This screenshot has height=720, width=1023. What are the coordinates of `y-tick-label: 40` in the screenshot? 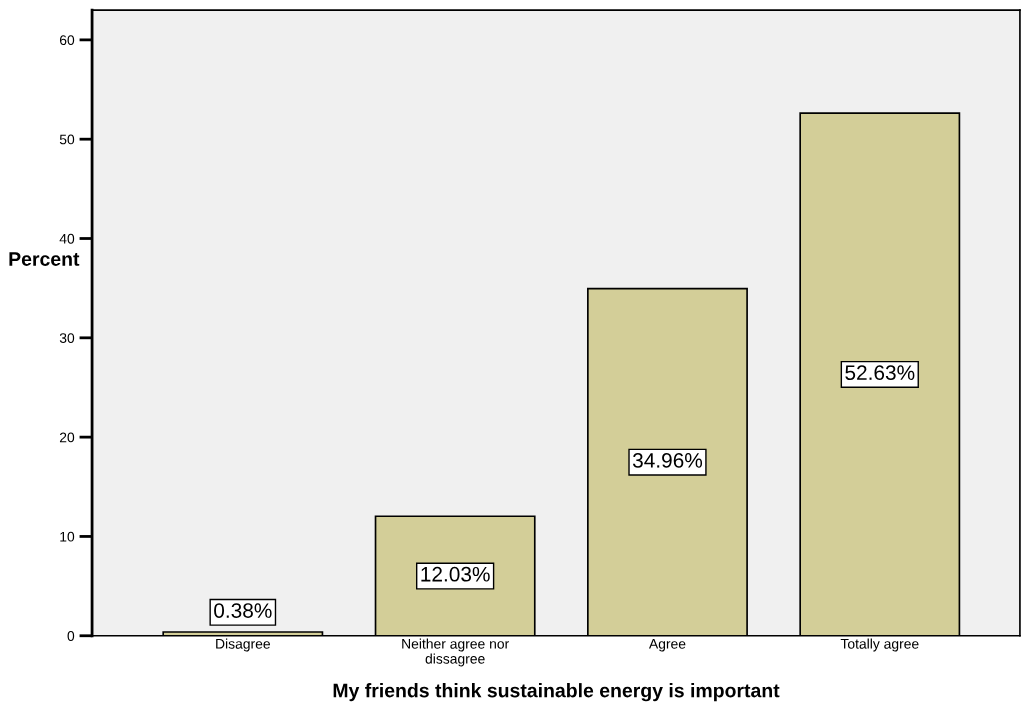 It's located at (67, 238).